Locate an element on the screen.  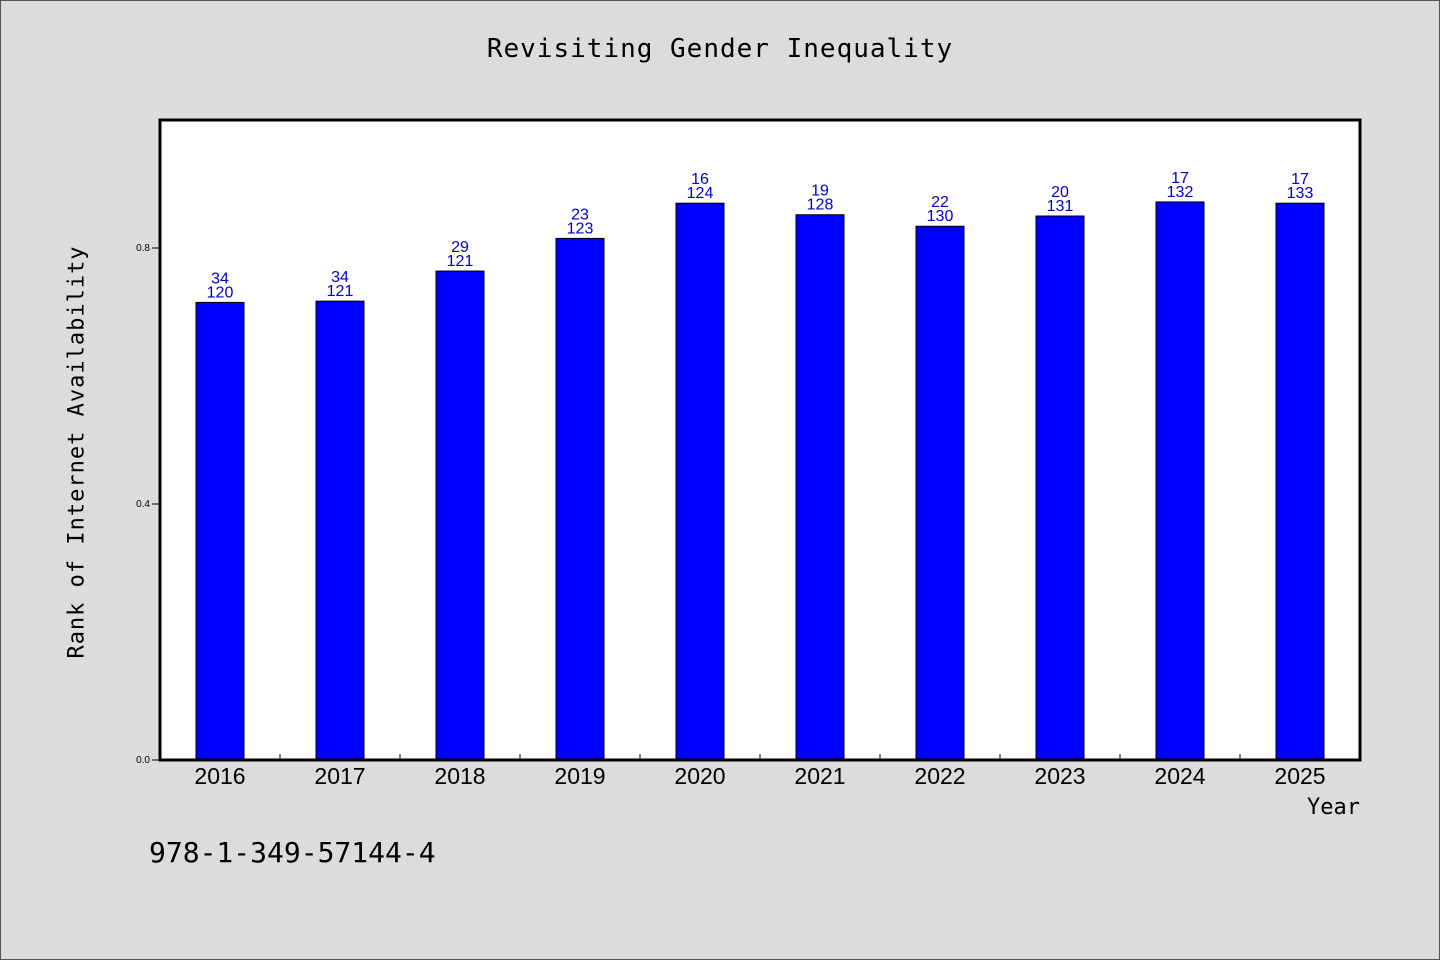
isbn-text: 978-1-349-57144-4 is located at coordinates (292, 852).